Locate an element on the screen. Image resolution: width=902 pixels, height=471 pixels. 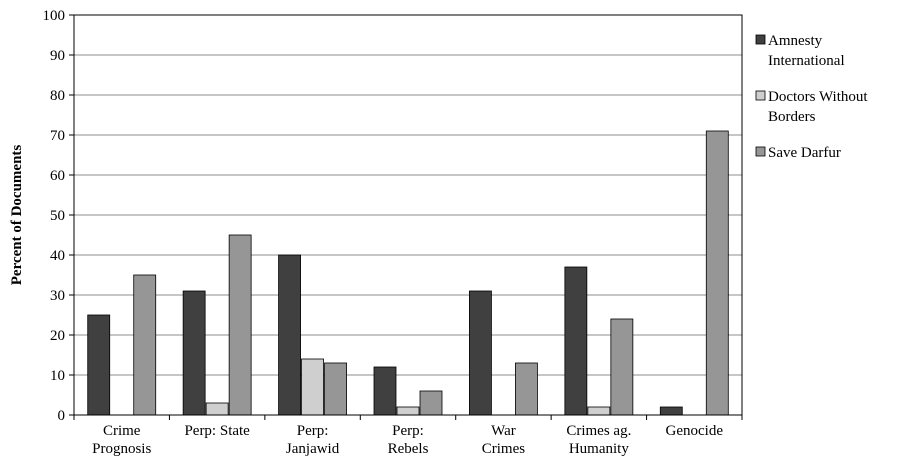
x-tick-label: War Crimes is located at coordinates (503, 440).